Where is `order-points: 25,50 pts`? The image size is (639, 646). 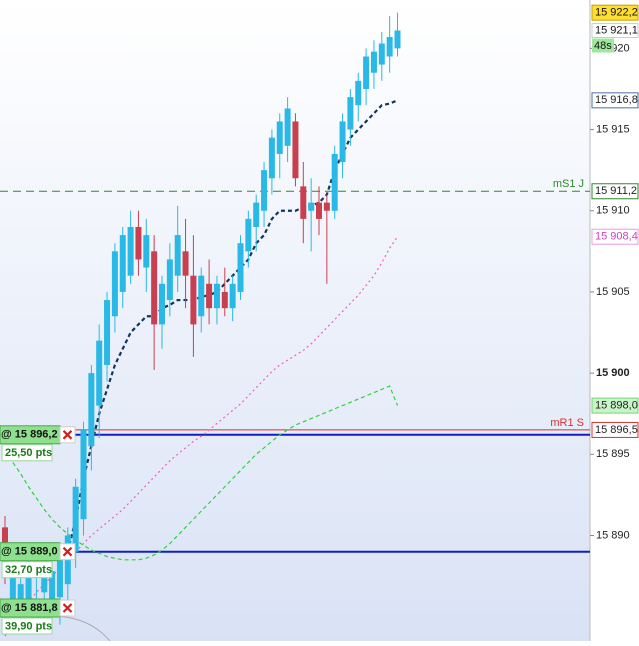 order-points: 25,50 pts is located at coordinates (28, 453).